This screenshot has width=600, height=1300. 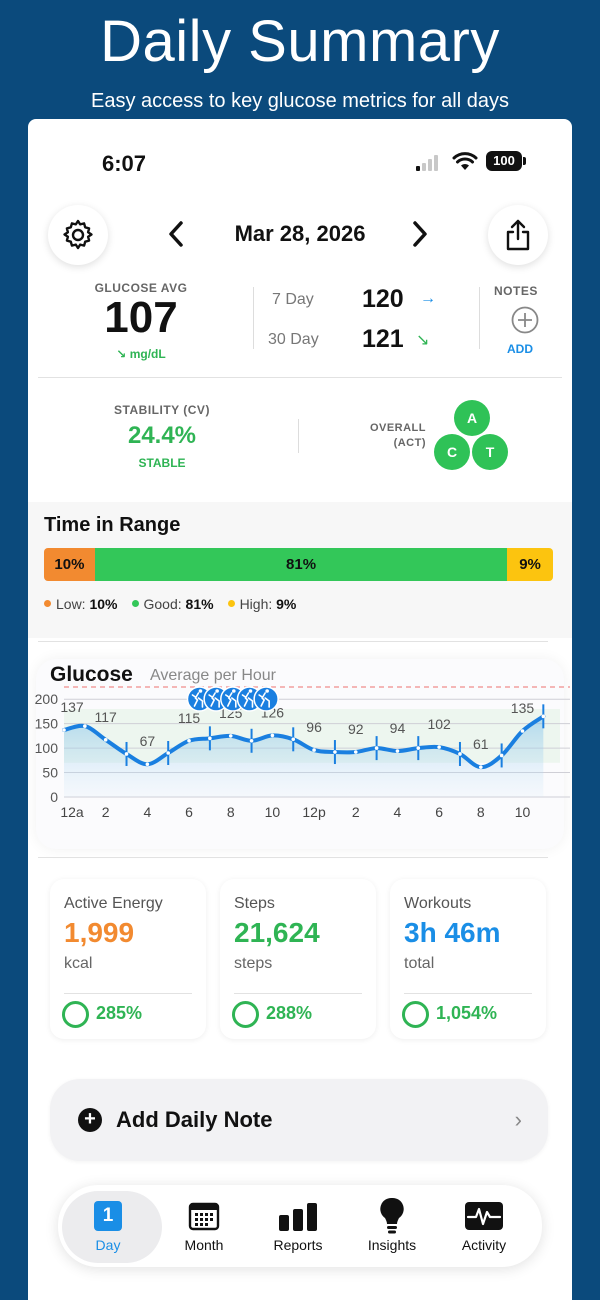 What do you see at coordinates (141, 288) in the screenshot?
I see `glucose-avg-label: GLUCOSE AVG` at bounding box center [141, 288].